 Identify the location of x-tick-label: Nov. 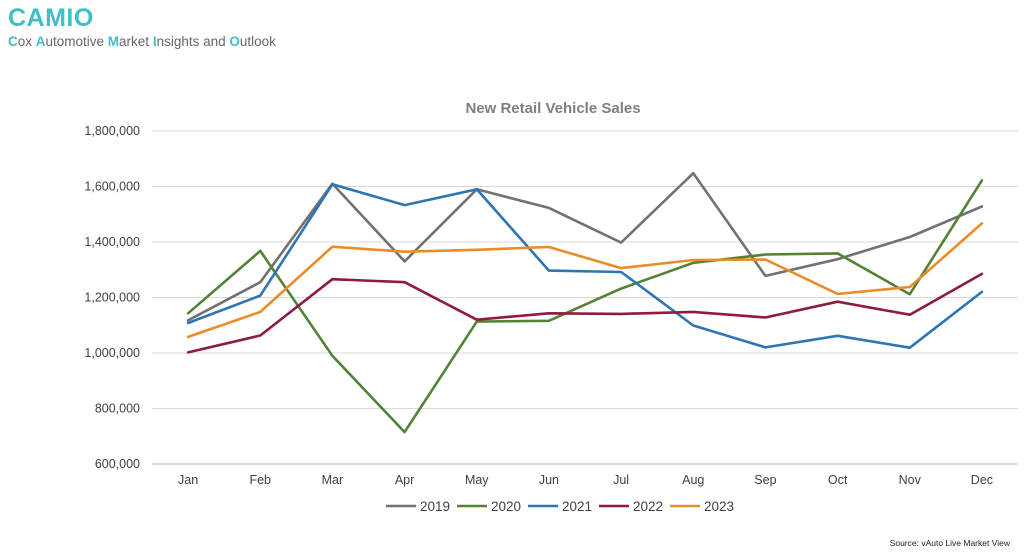
(910, 480).